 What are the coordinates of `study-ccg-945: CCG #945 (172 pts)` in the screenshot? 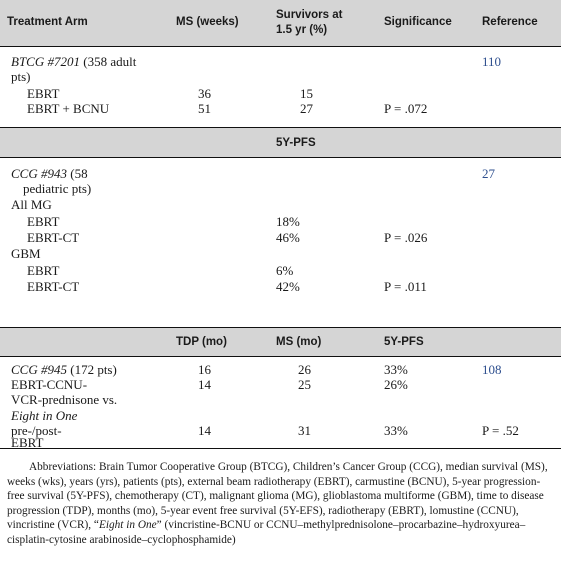 It's located at (64, 369).